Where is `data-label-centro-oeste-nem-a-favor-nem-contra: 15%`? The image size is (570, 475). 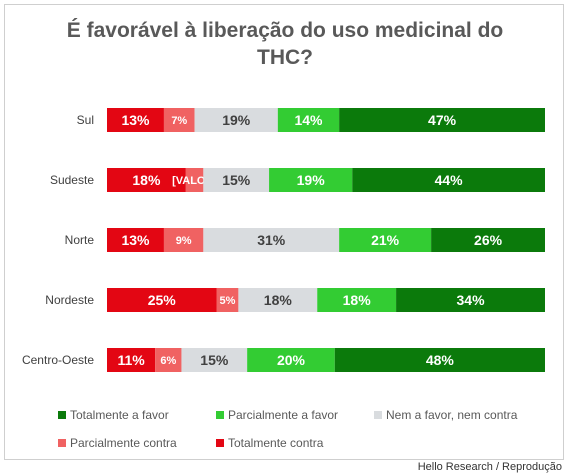
data-label-centro-oeste-nem-a-favor-nem-contra: 15% is located at coordinates (214, 360).